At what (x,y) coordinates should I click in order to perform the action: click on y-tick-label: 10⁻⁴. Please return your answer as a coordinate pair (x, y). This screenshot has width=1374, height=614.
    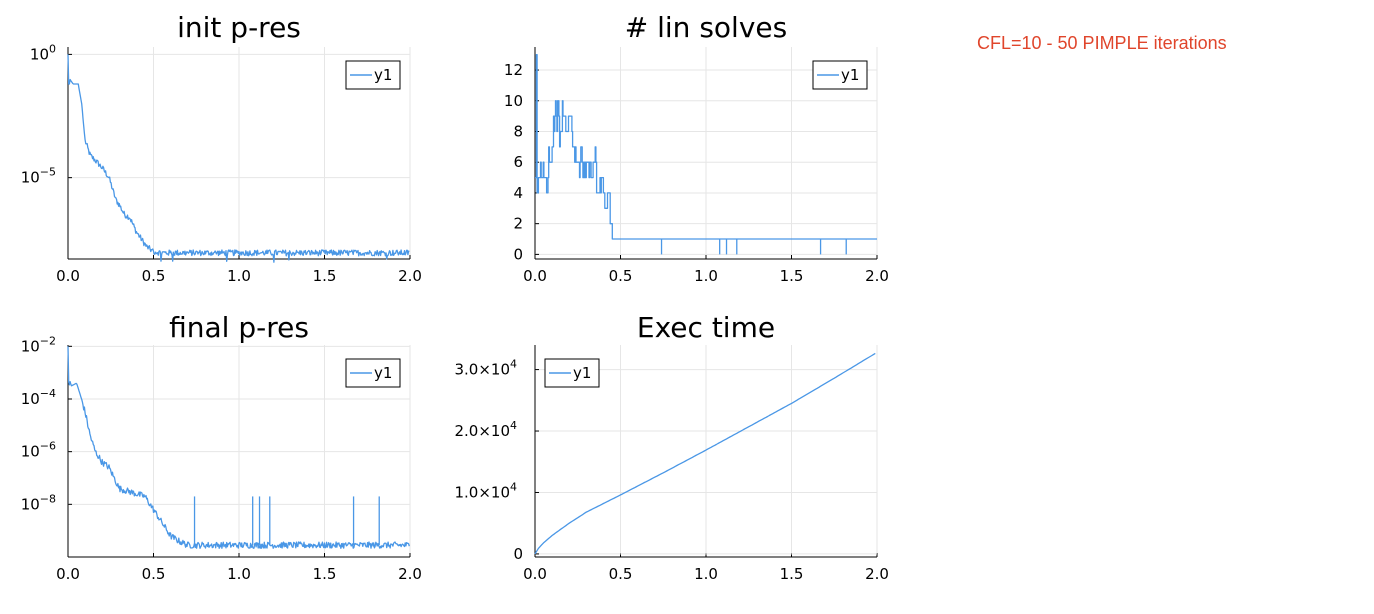
    Looking at the image, I should click on (38, 397).